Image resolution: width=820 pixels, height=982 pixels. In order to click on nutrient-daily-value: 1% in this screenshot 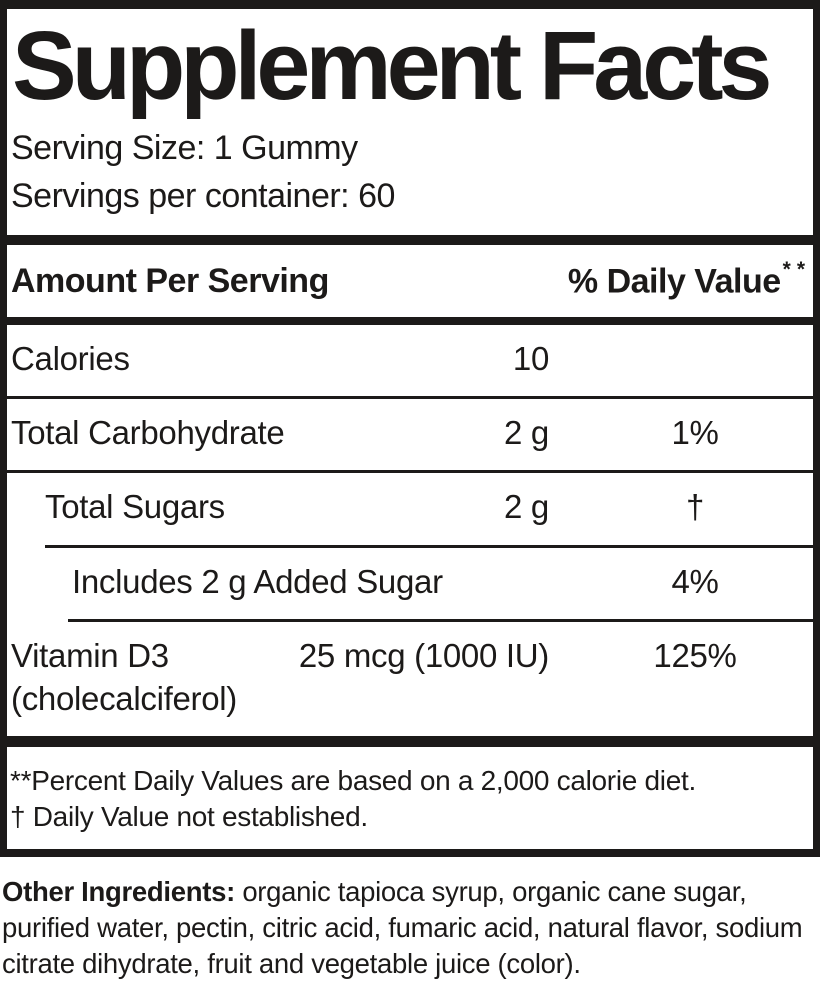, I will do `click(695, 433)`.